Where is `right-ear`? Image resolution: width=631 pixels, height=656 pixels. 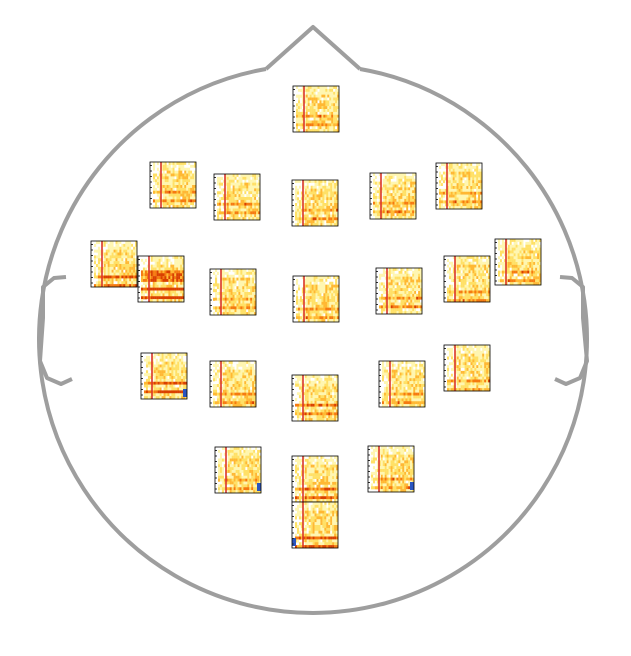
right-ear is located at coordinates (571, 330).